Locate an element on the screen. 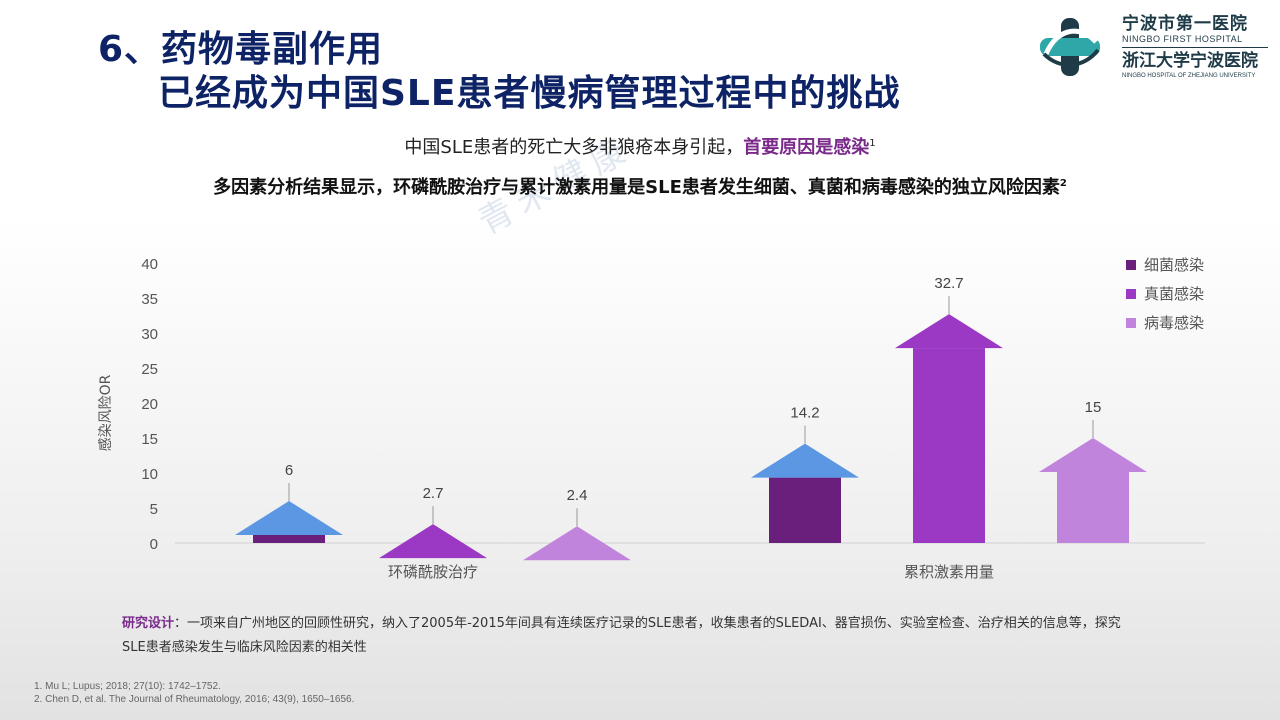 The image size is (1280, 720). hospital-cross-icon is located at coordinates (1070, 47).